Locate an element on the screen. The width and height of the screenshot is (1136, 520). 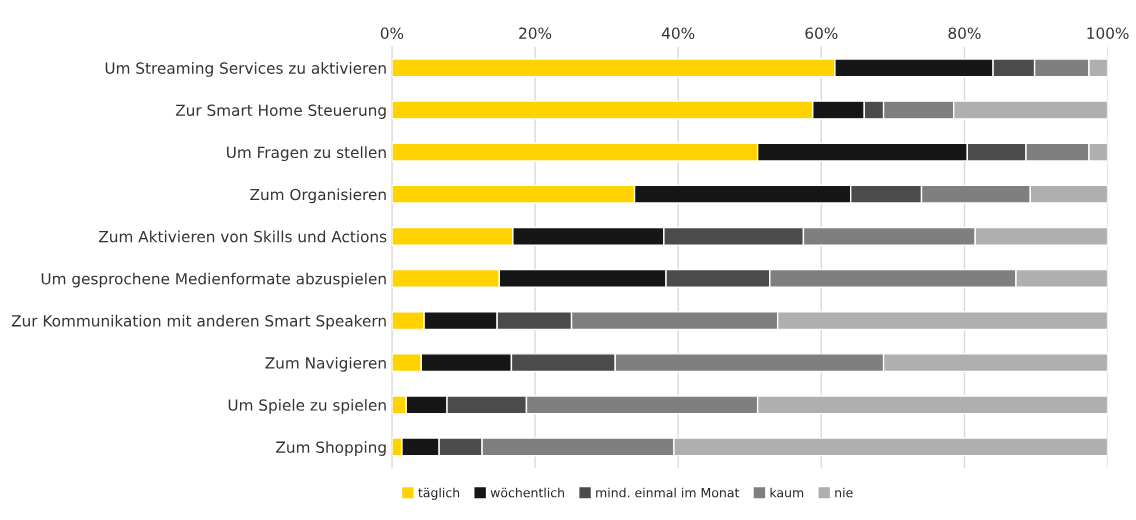
x-tick-label: 20% is located at coordinates (535, 33).